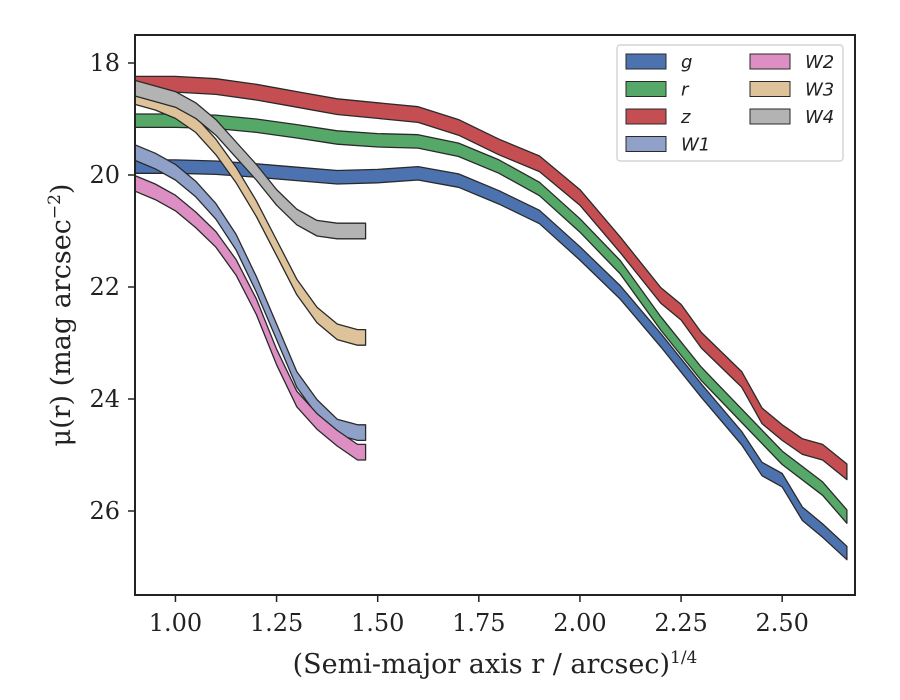 This screenshot has width=900, height=700. I want to click on series-band-w2, so click(250, 317).